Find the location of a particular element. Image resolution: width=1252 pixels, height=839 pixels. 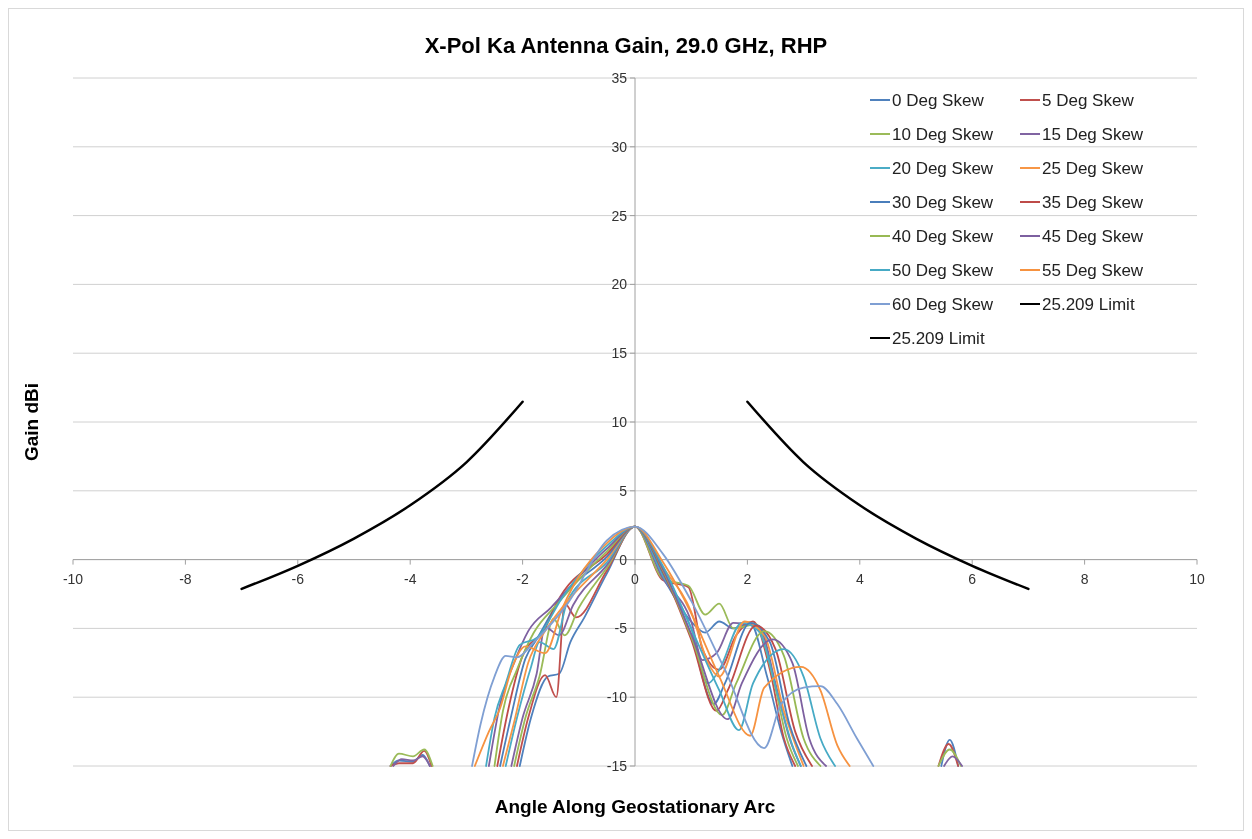

y-tick-label: 25 is located at coordinates (619, 215).